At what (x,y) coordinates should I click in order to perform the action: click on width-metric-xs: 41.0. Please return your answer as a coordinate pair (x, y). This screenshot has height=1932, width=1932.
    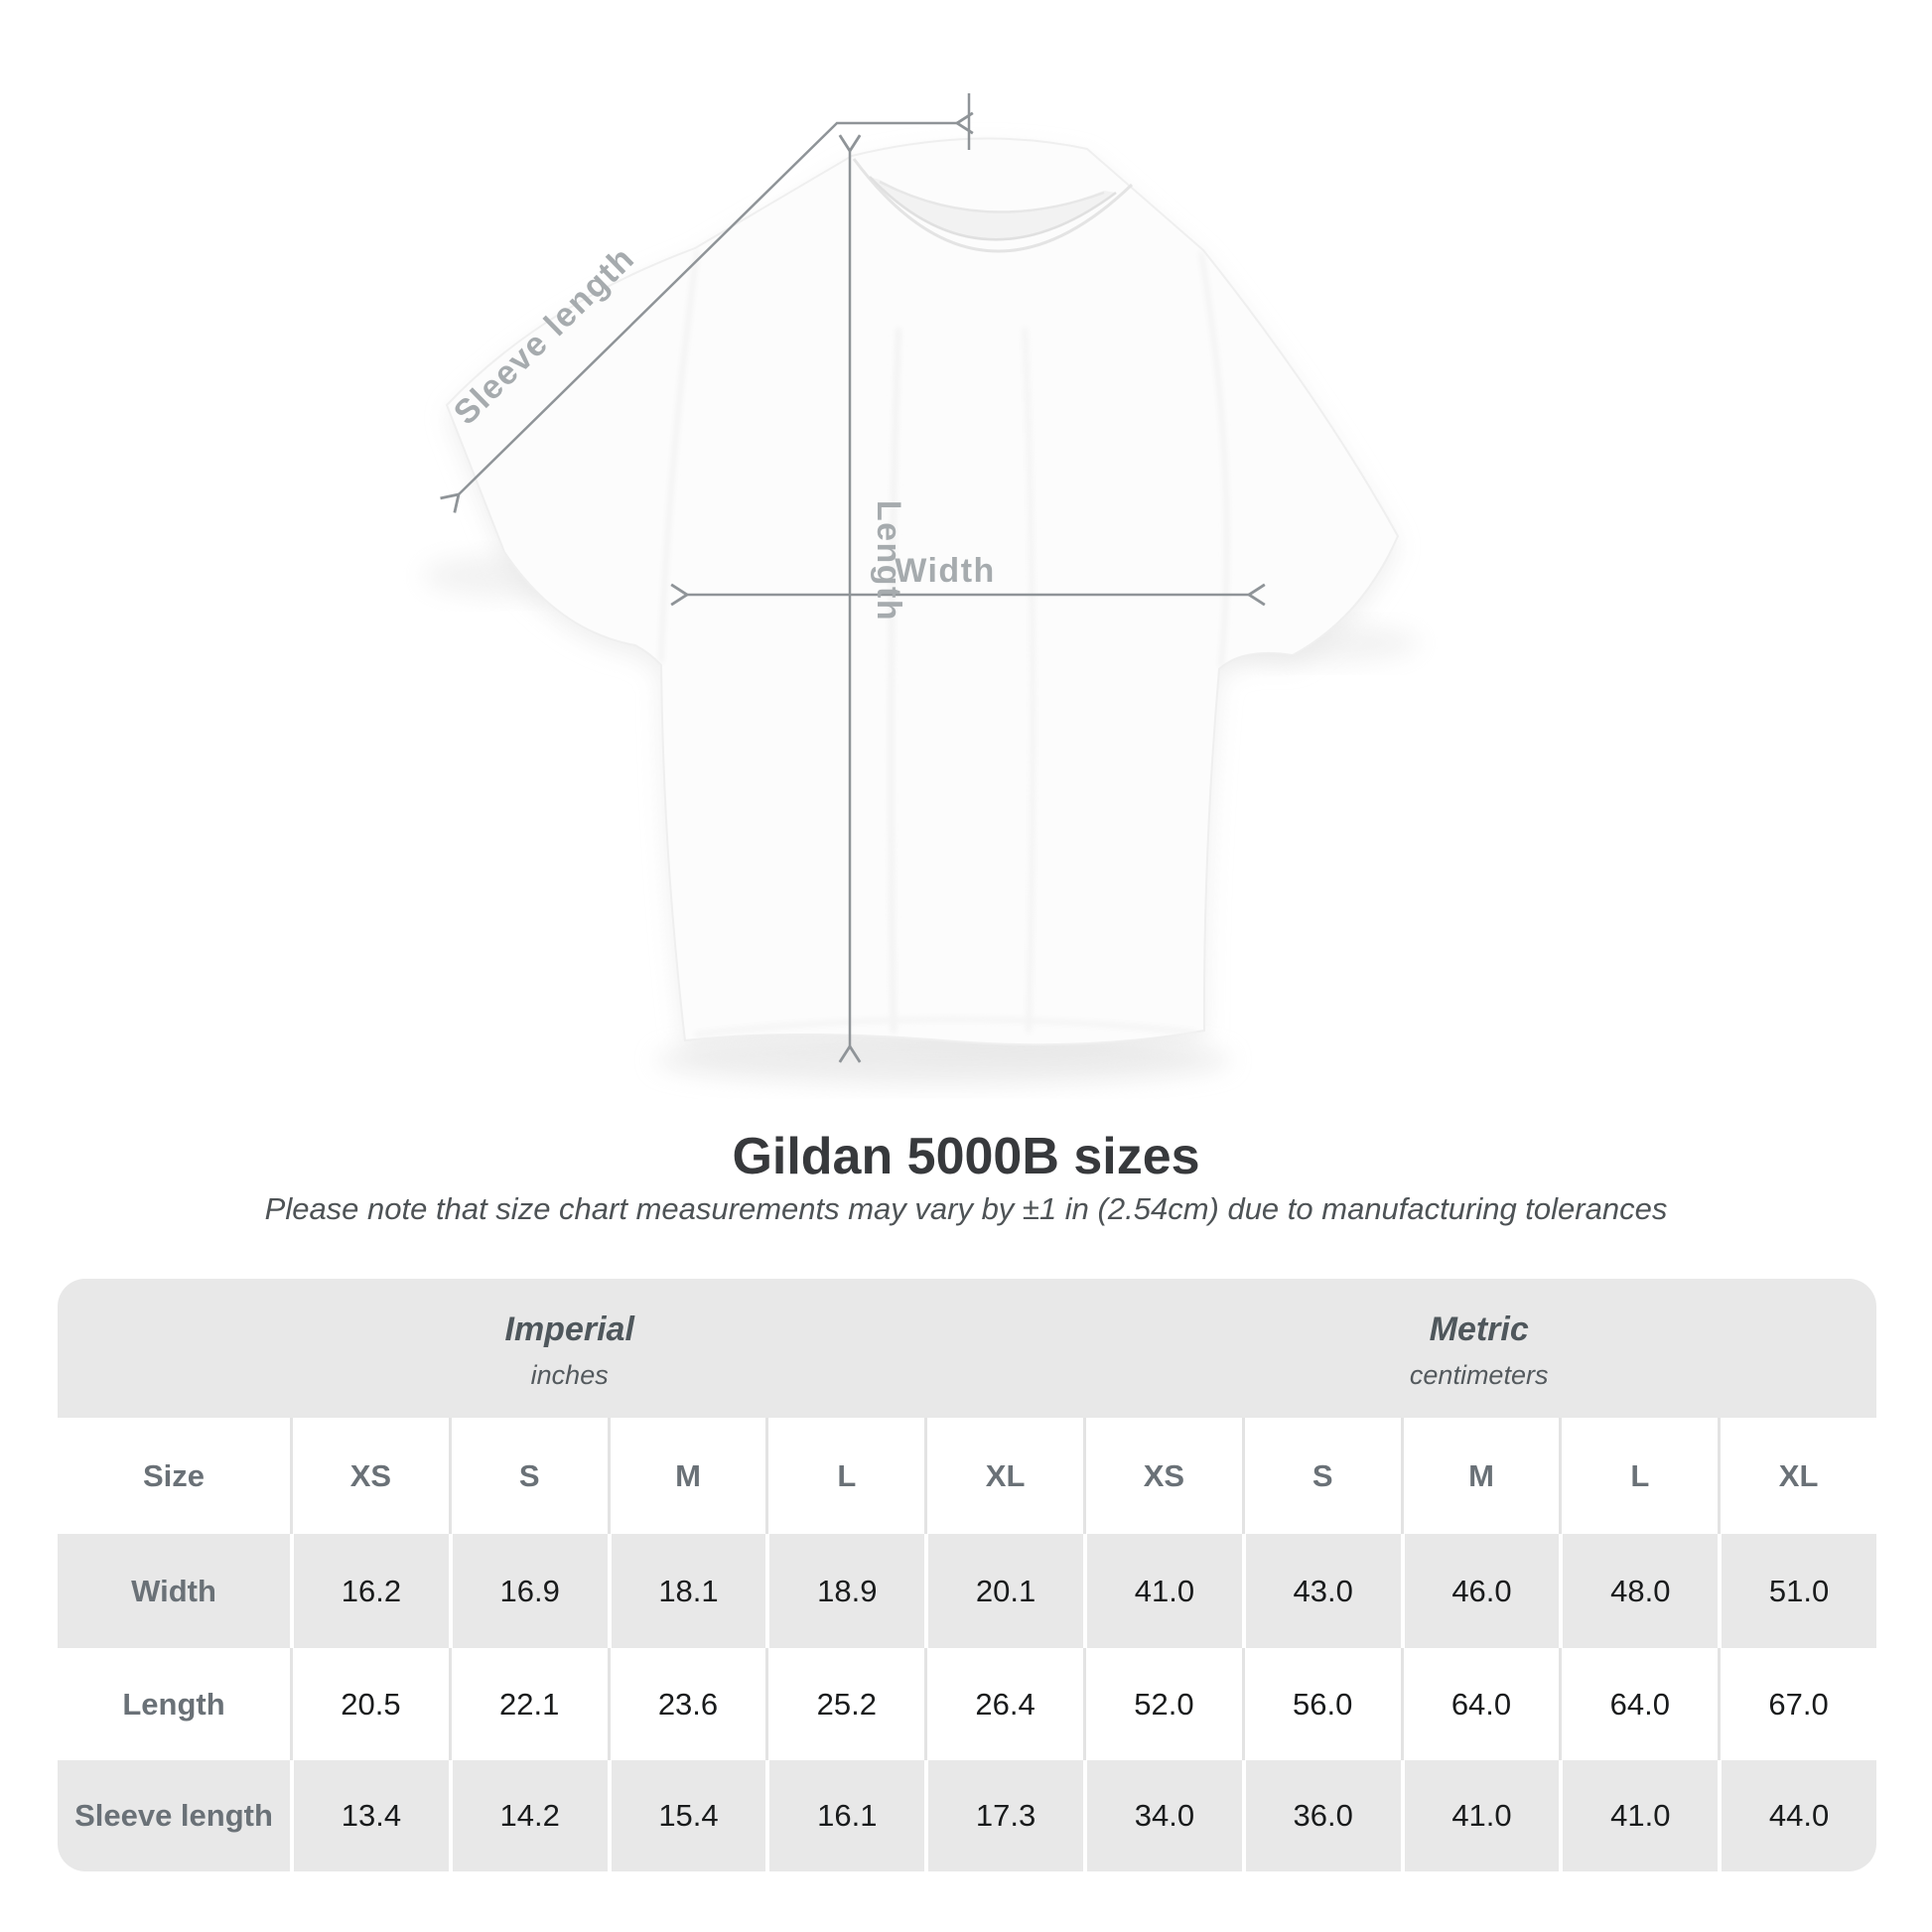
    Looking at the image, I should click on (1162, 1591).